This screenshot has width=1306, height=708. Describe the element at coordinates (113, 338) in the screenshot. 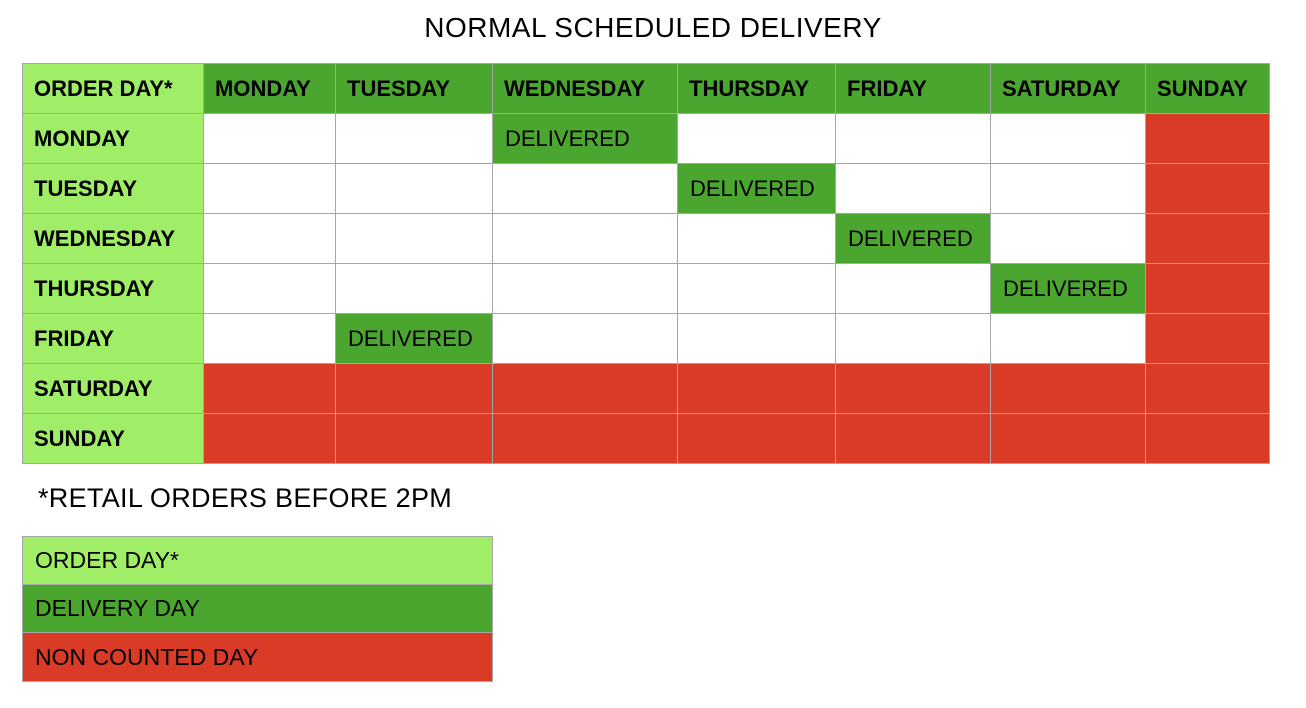

I see `row-label-friday: FRIDAY` at that location.